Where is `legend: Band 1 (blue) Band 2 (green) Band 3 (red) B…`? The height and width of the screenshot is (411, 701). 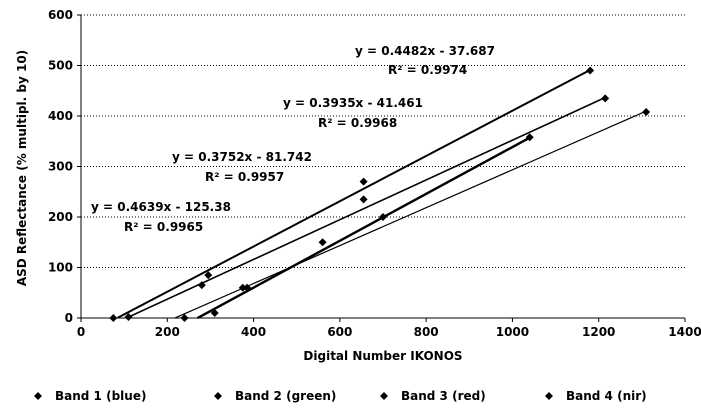 legend: Band 1 (blue) Band 2 (green) Band 3 (red) B… is located at coordinates (340, 396).